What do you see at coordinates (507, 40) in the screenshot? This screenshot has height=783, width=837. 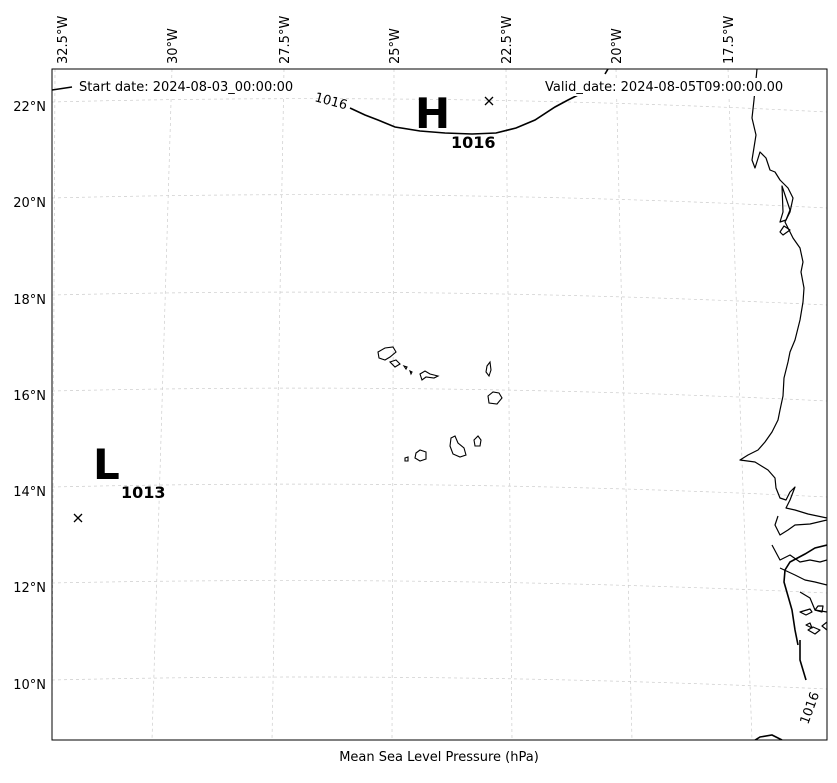 I see `lon-label-22-5w: 22.5°W` at bounding box center [507, 40].